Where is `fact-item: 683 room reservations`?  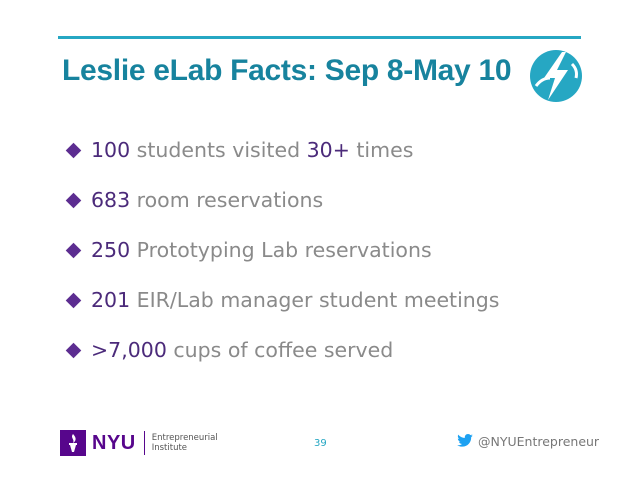
fact-item: 683 room reservations is located at coordinates (282, 200).